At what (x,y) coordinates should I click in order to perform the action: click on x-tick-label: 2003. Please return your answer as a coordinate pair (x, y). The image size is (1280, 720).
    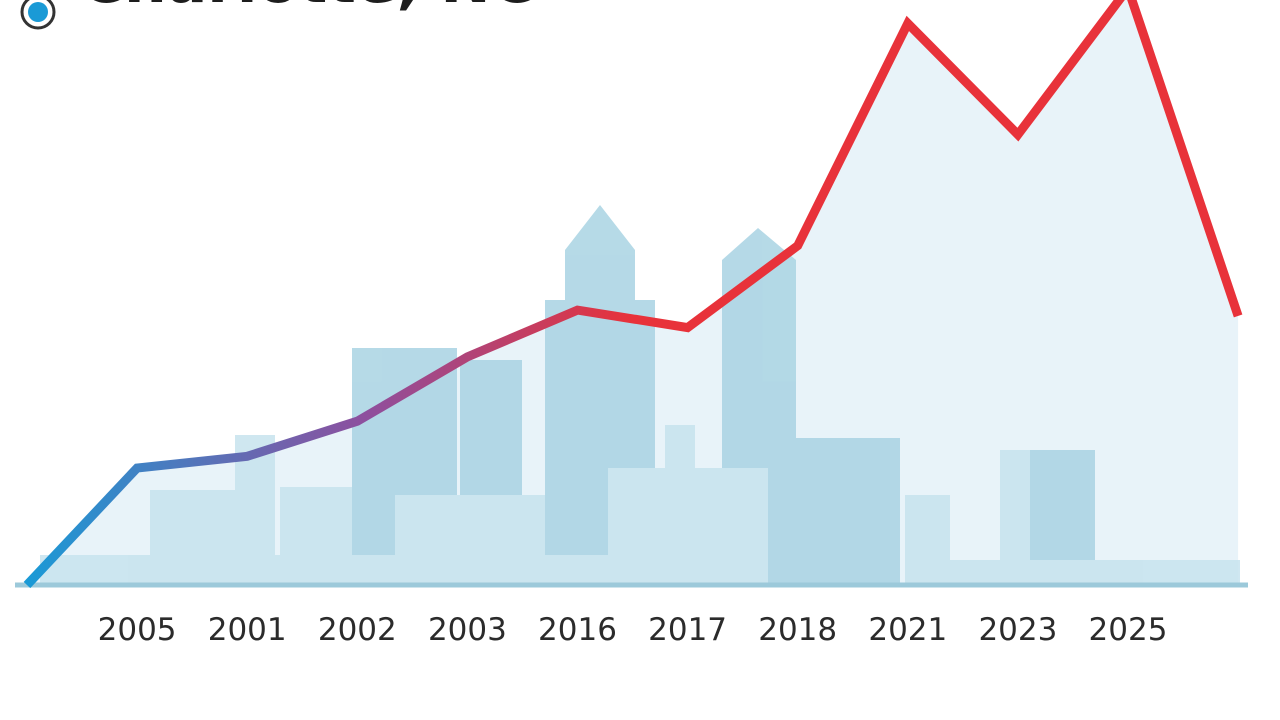
    Looking at the image, I should click on (467, 630).